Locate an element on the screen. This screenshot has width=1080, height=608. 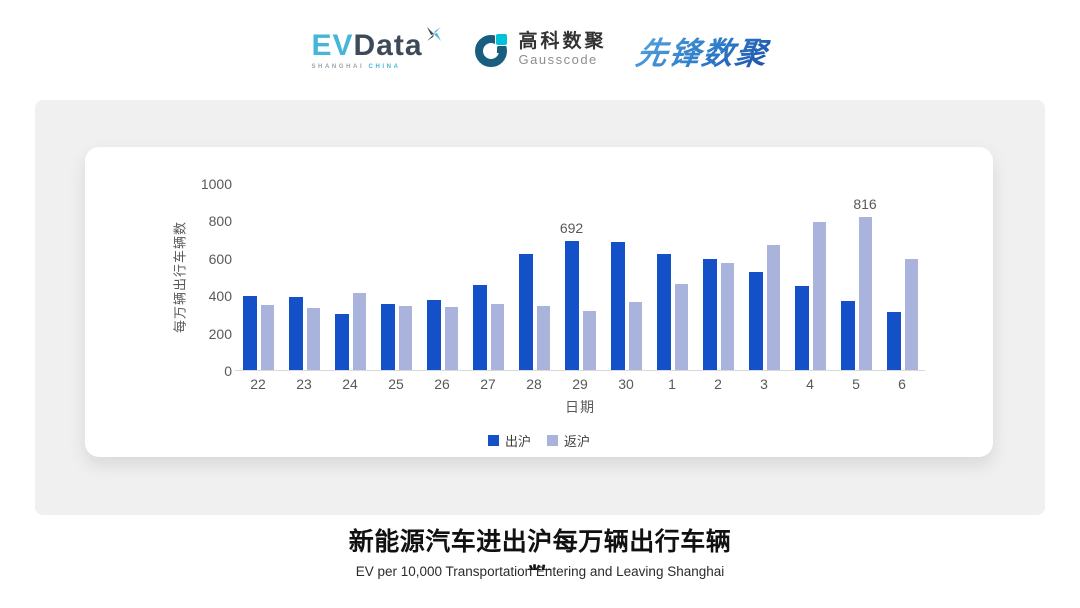
x-tick-label: 26 is located at coordinates (442, 384).